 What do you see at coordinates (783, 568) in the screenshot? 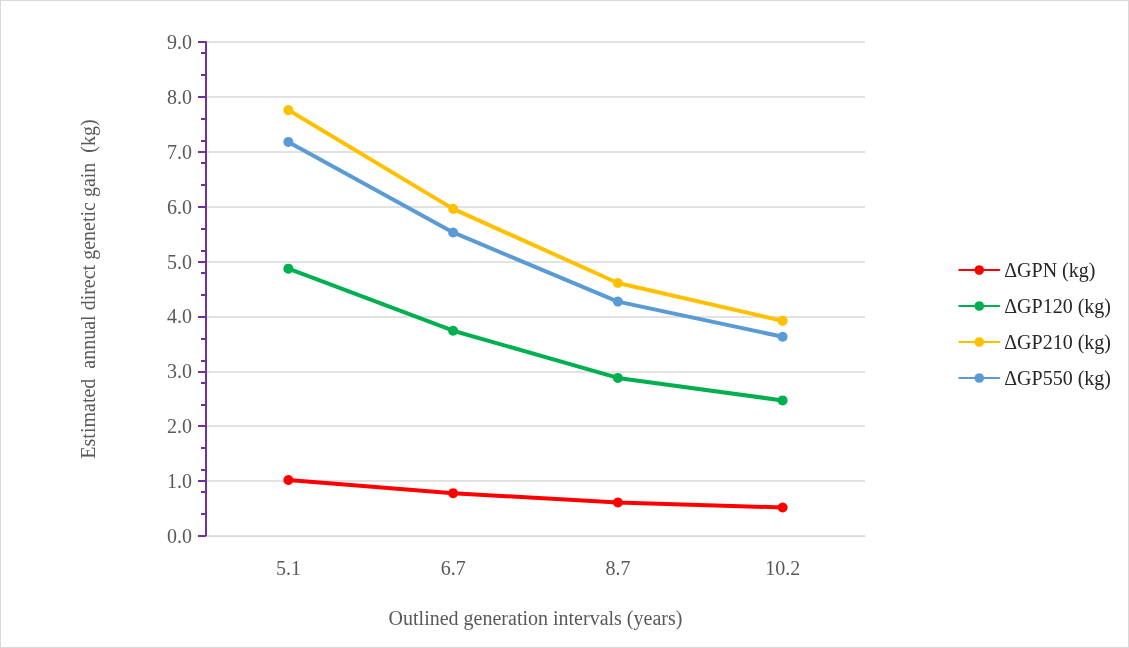
I see `x-tick-label: 10.2` at bounding box center [783, 568].